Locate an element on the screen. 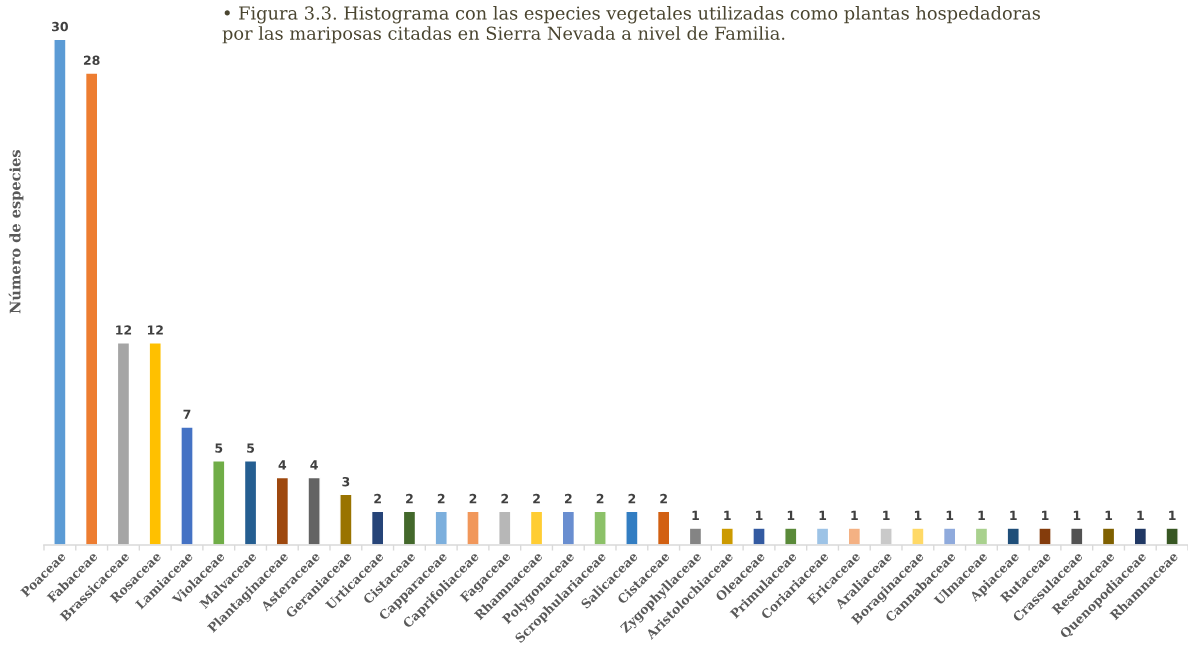 The height and width of the screenshot is (652, 1188). y-axis-title: Número de especies is located at coordinates (16, 232).